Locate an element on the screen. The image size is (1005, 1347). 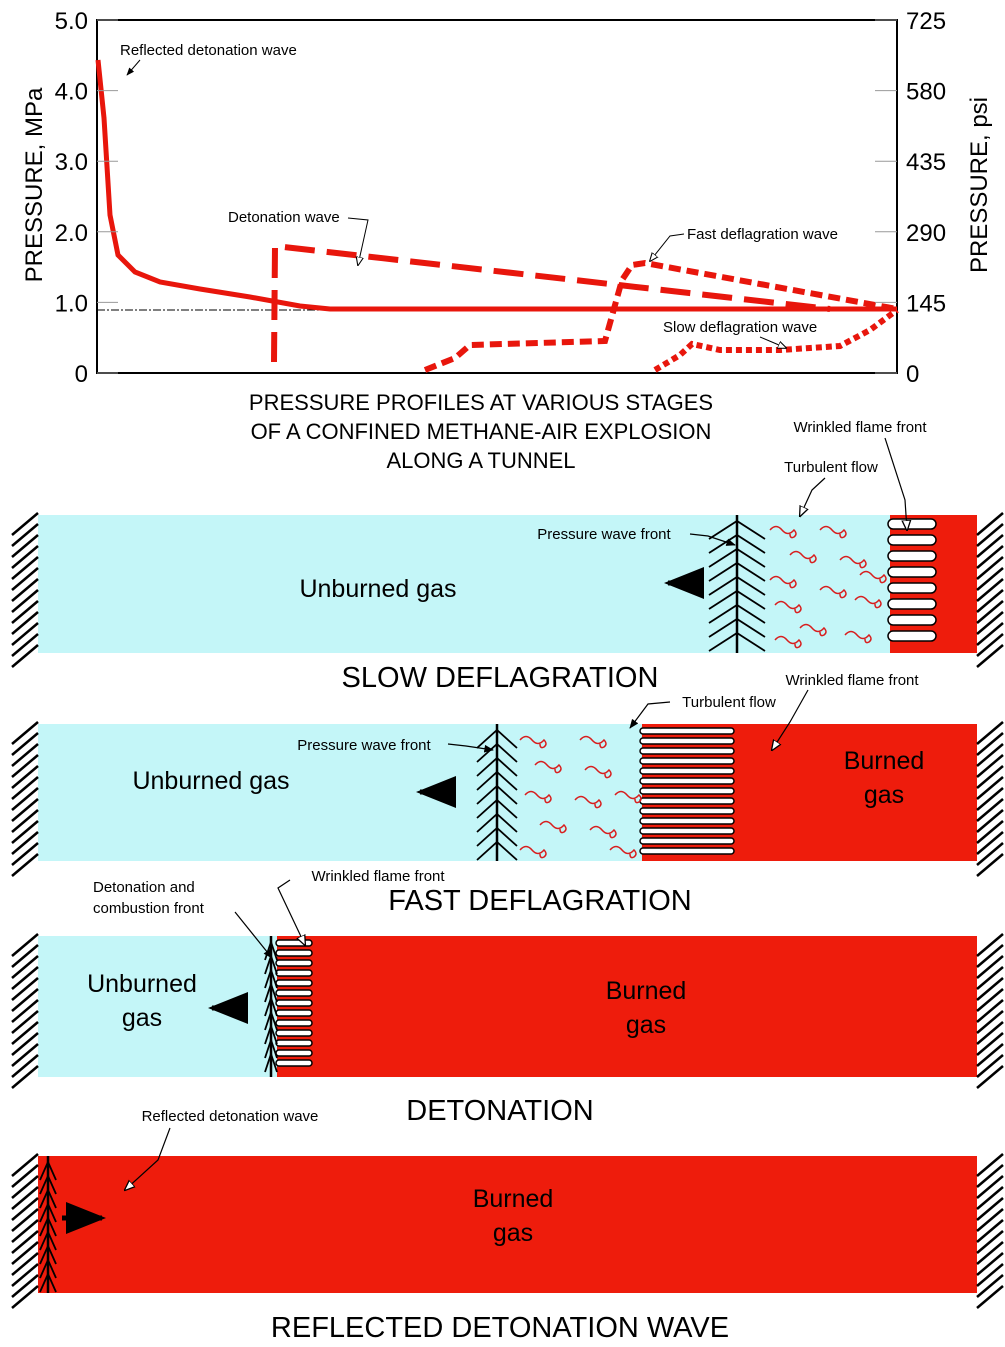
y-tick-label: 0 is located at coordinates (81, 374).